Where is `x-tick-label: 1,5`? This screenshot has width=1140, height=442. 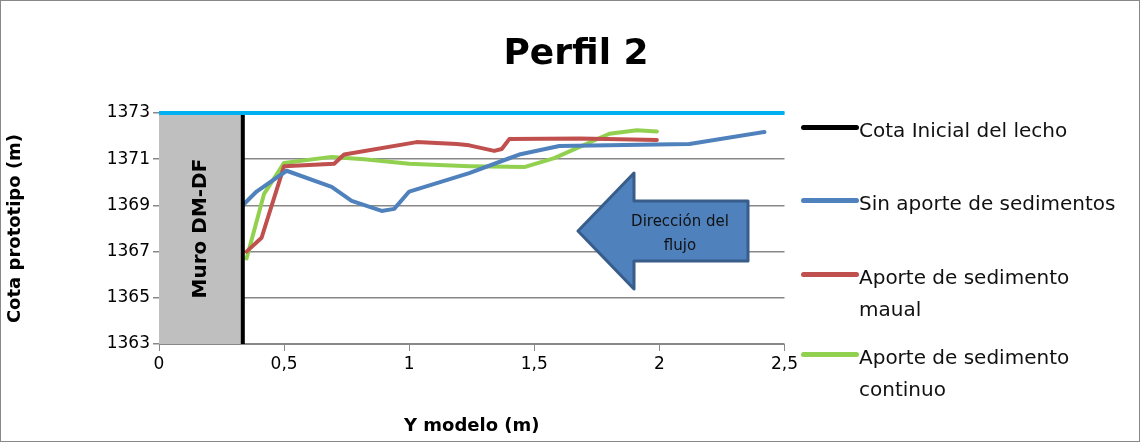 x-tick-label: 1,5 is located at coordinates (534, 362).